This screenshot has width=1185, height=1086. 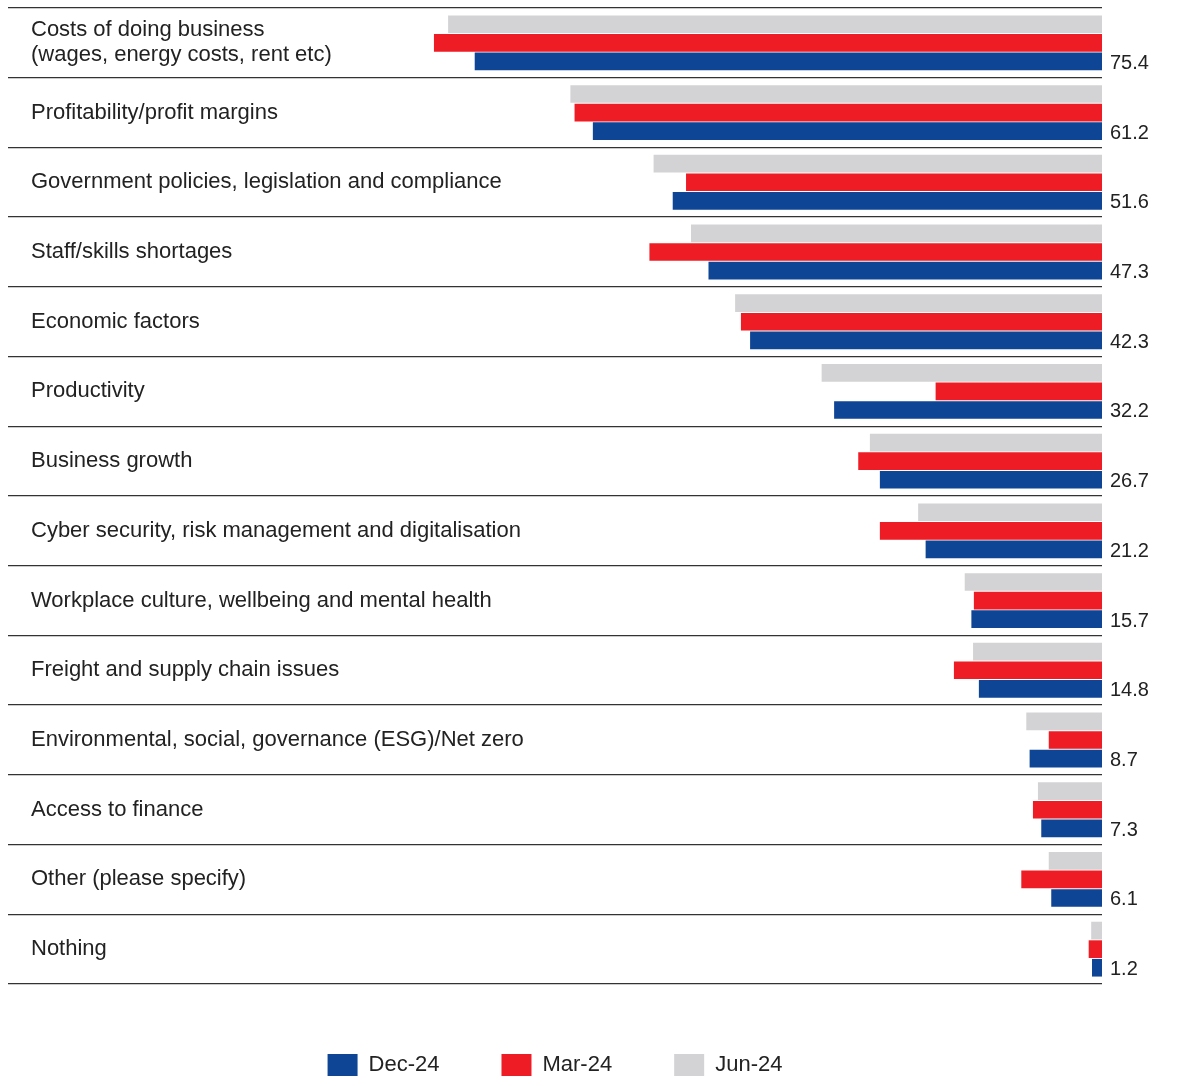 I want to click on data-label: 61.2, so click(x=1129, y=131).